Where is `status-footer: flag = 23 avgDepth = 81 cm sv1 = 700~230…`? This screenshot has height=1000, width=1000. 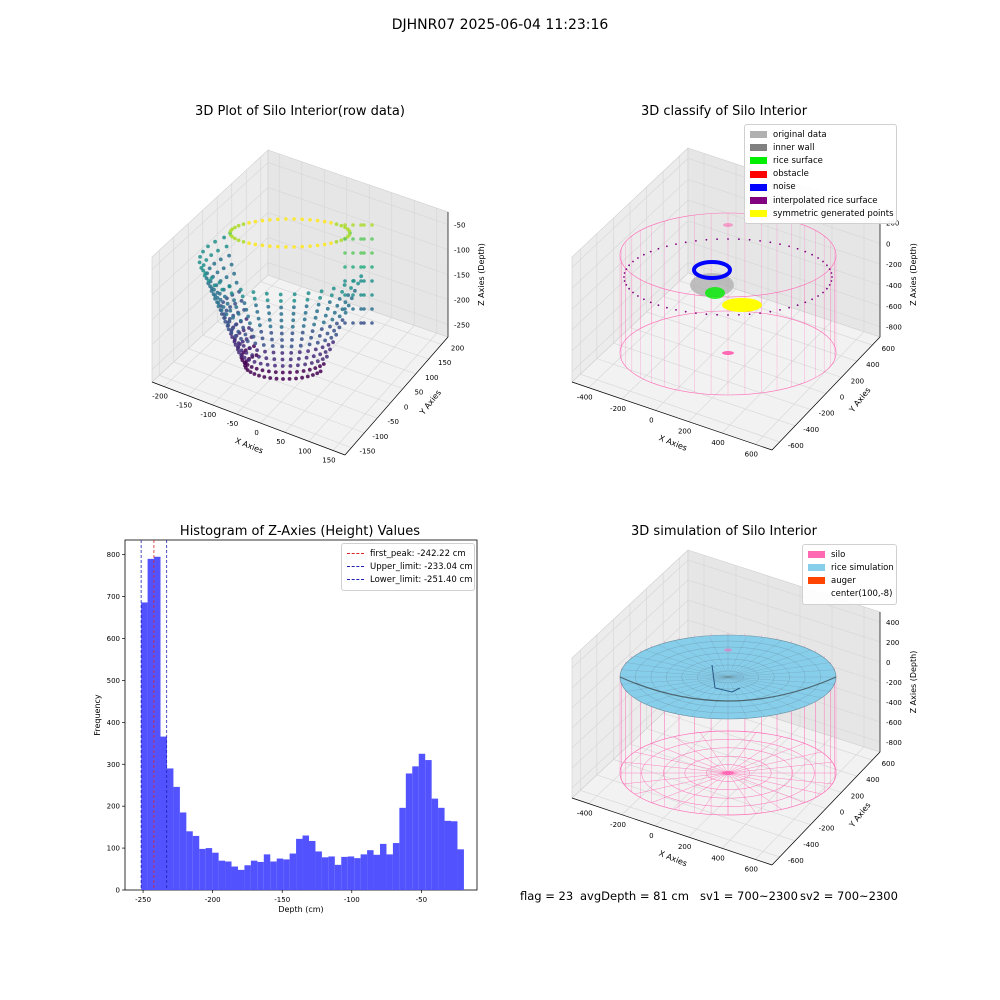 status-footer: flag = 23 avgDepth = 81 cm sv1 = 700~230… is located at coordinates (500, 897).